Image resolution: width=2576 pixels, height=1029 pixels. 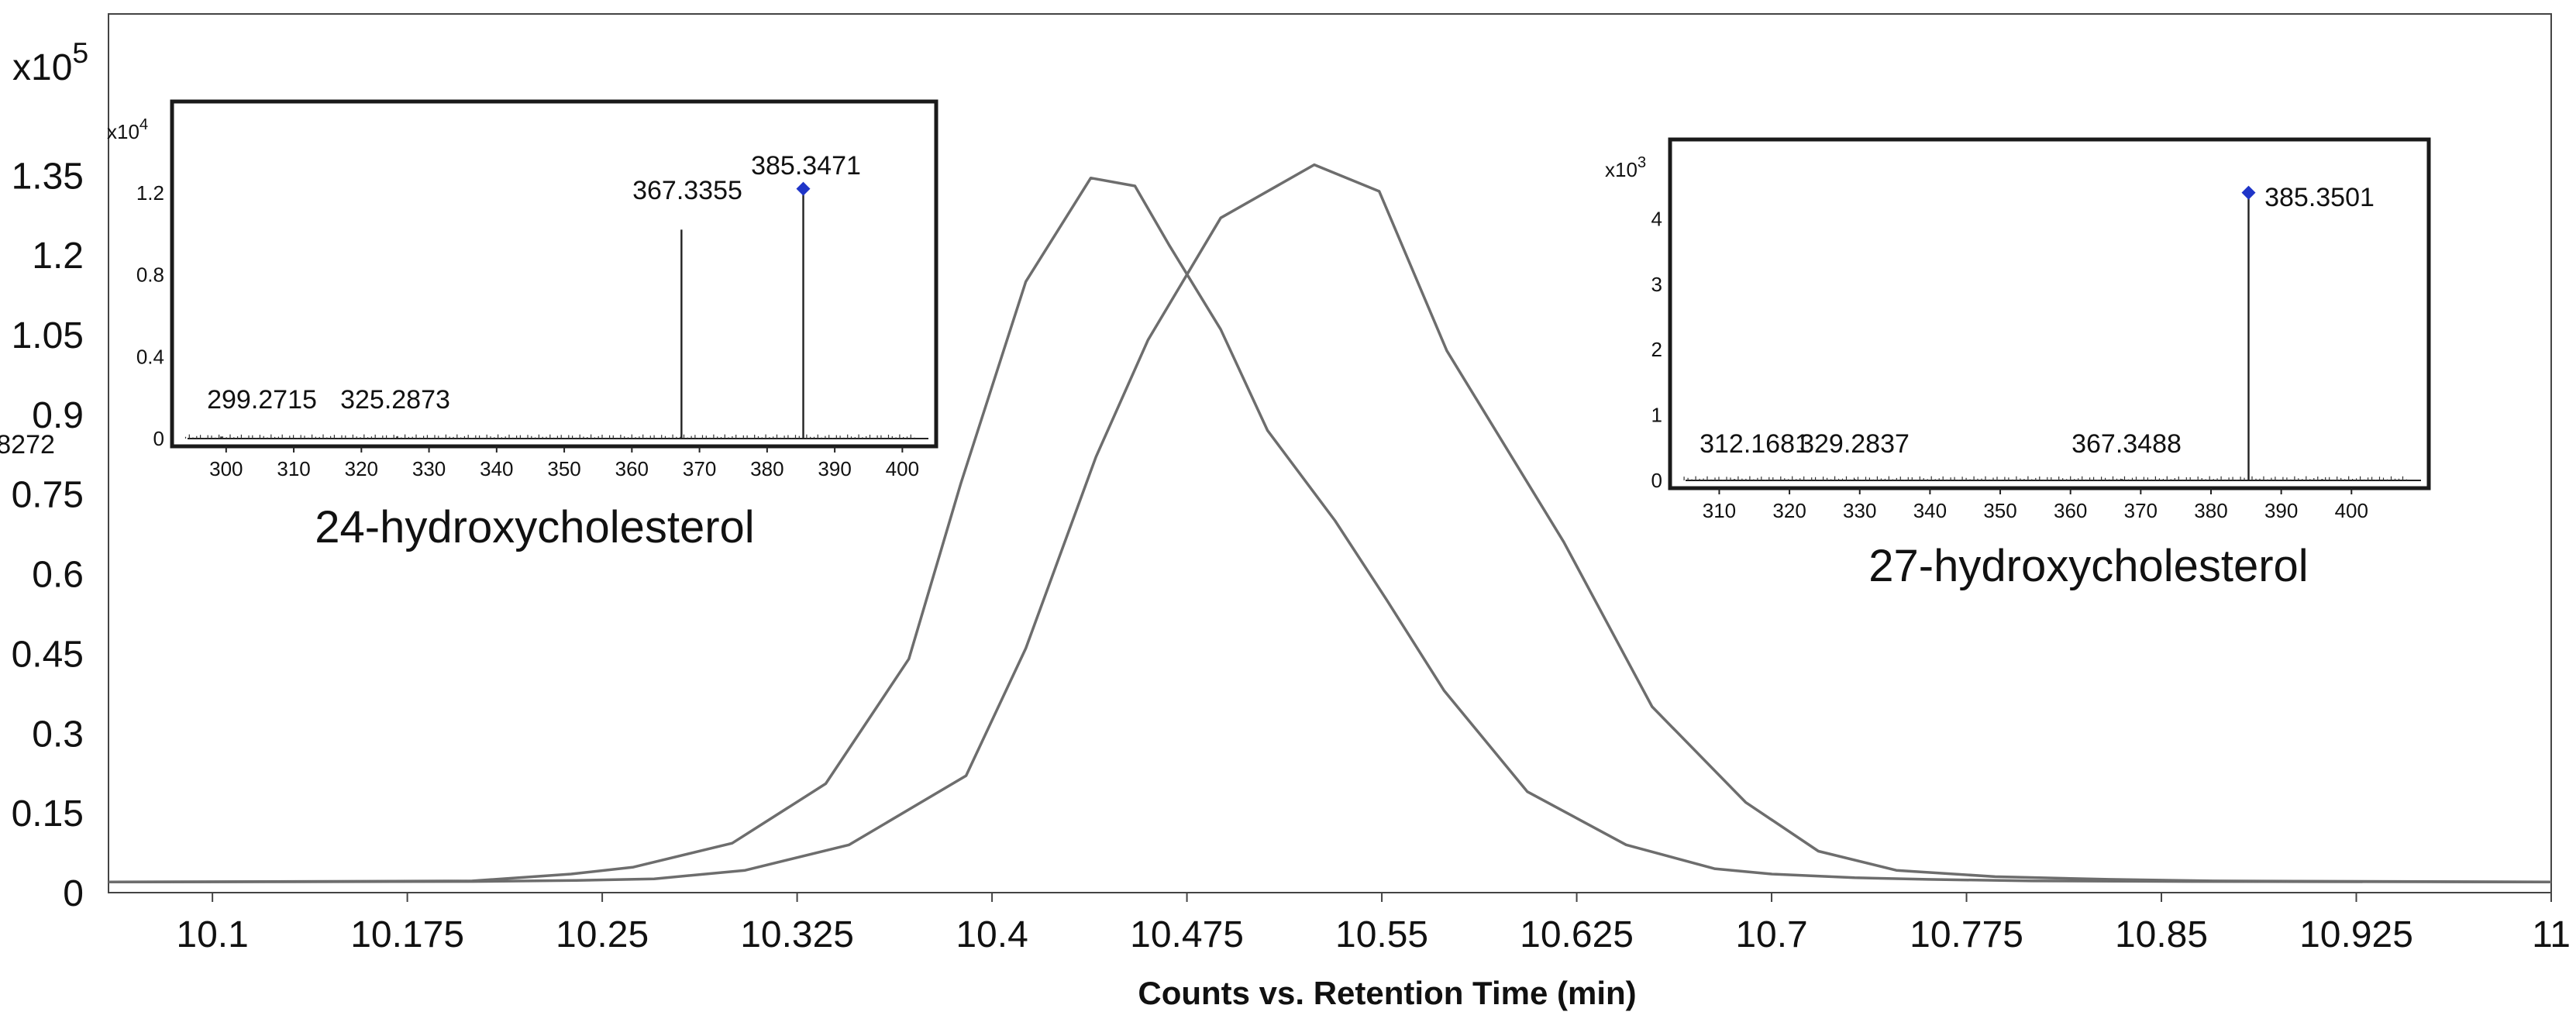 What do you see at coordinates (143, 124) in the screenshot?
I see `inset-y-scale-label-exponent: 4` at bounding box center [143, 124].